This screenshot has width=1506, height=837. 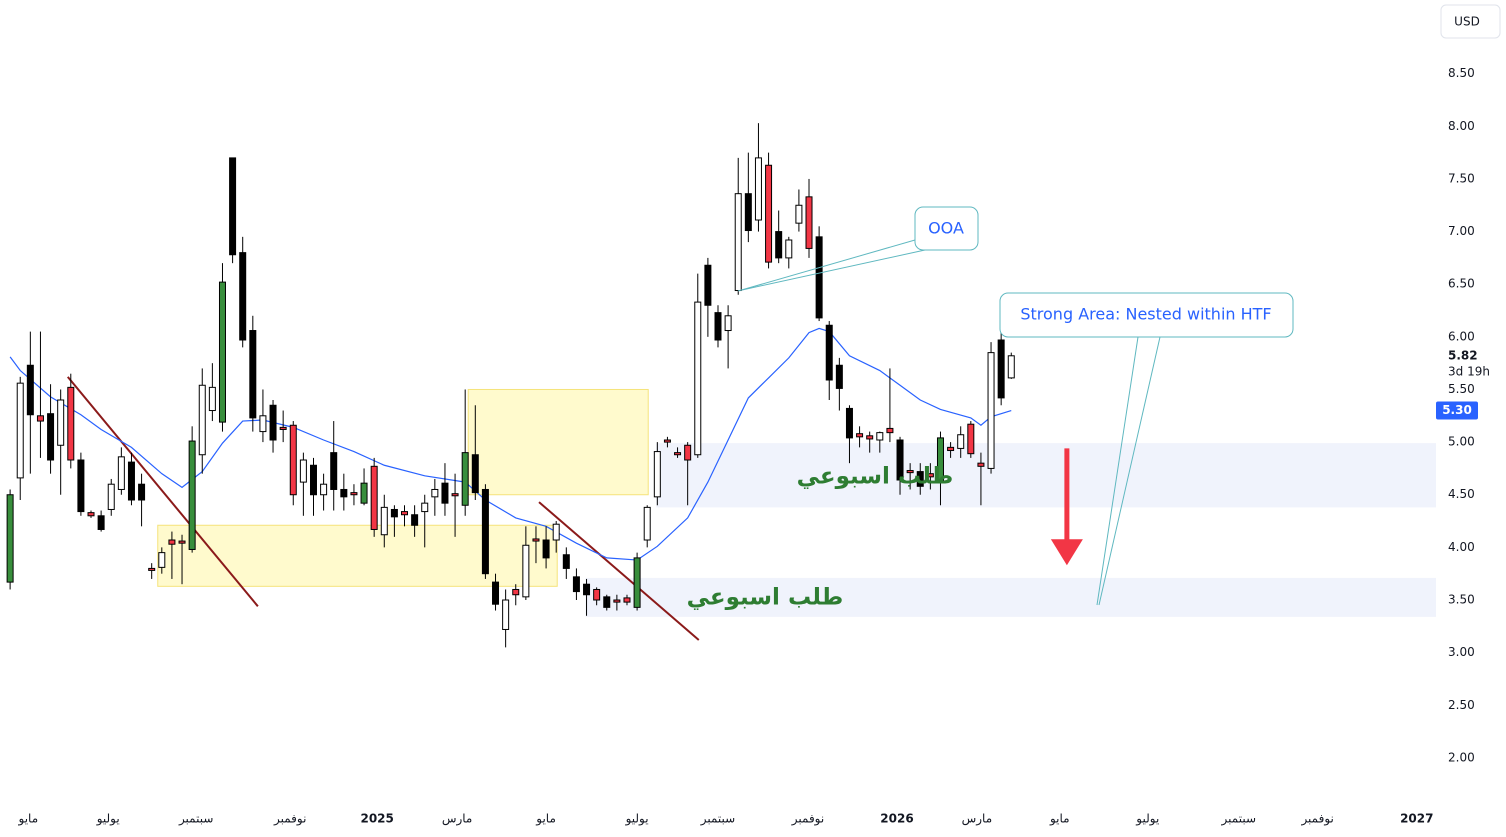 I want to click on weekly-demand-label: طلب اسبوعي, so click(x=765, y=598).